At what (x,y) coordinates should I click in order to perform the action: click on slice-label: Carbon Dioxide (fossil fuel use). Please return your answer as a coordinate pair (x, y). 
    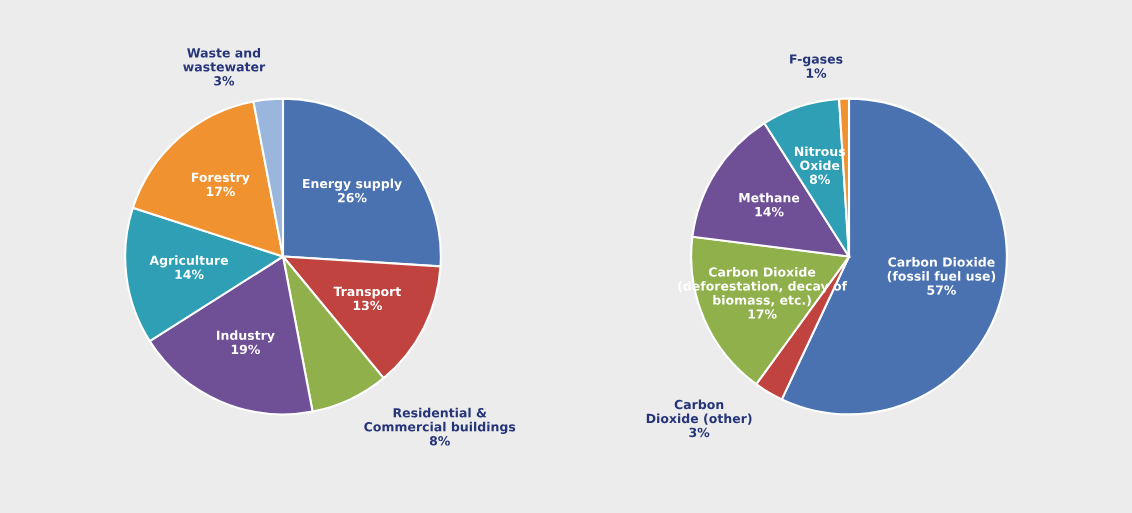
    Looking at the image, I should click on (941, 270).